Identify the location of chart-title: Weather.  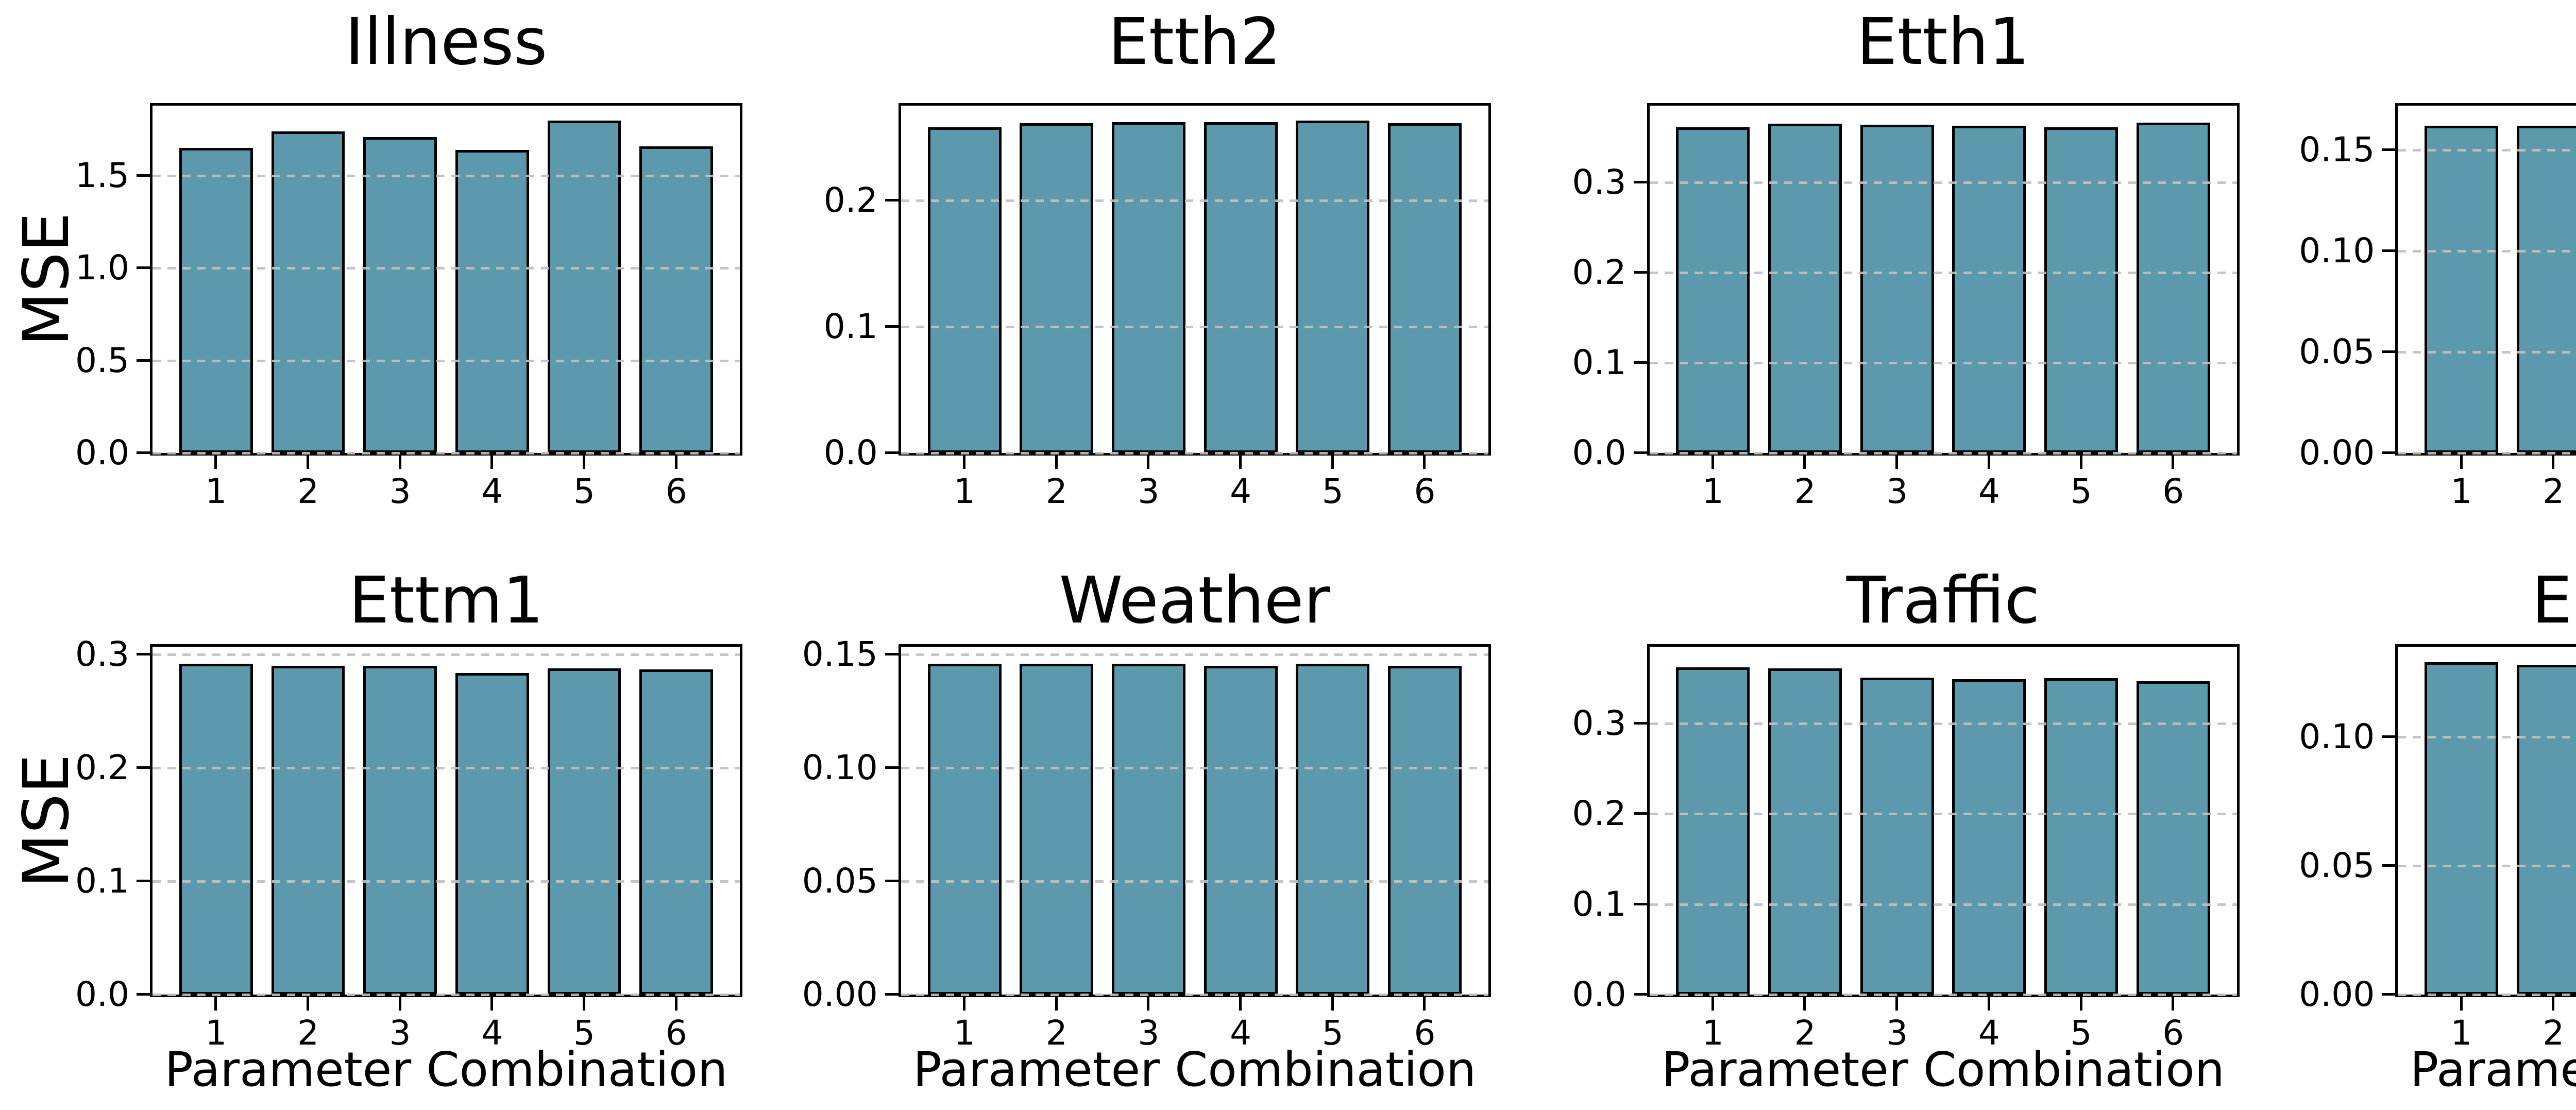
(1195, 600).